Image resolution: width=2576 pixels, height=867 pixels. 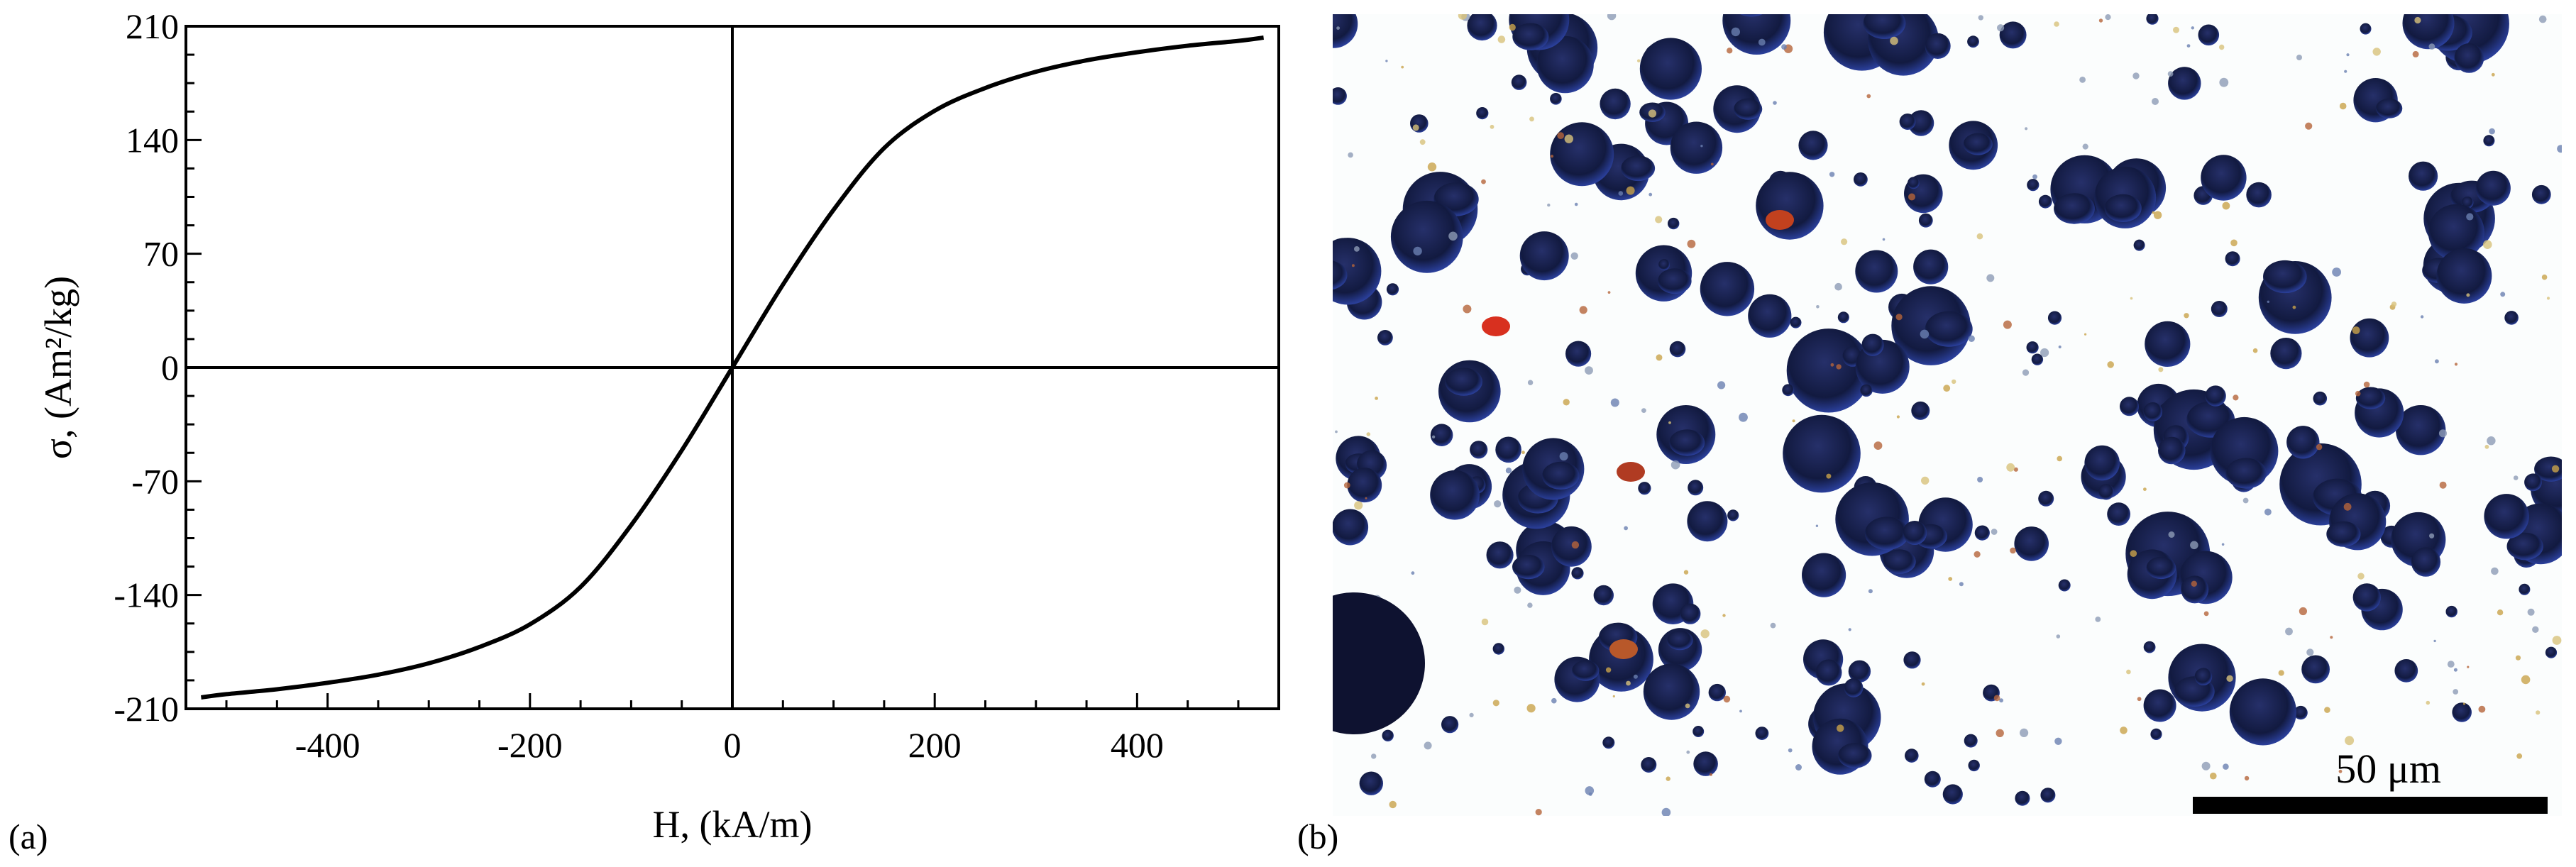 I want to click on scale-bar-label: 50 μm, so click(x=2388, y=769).